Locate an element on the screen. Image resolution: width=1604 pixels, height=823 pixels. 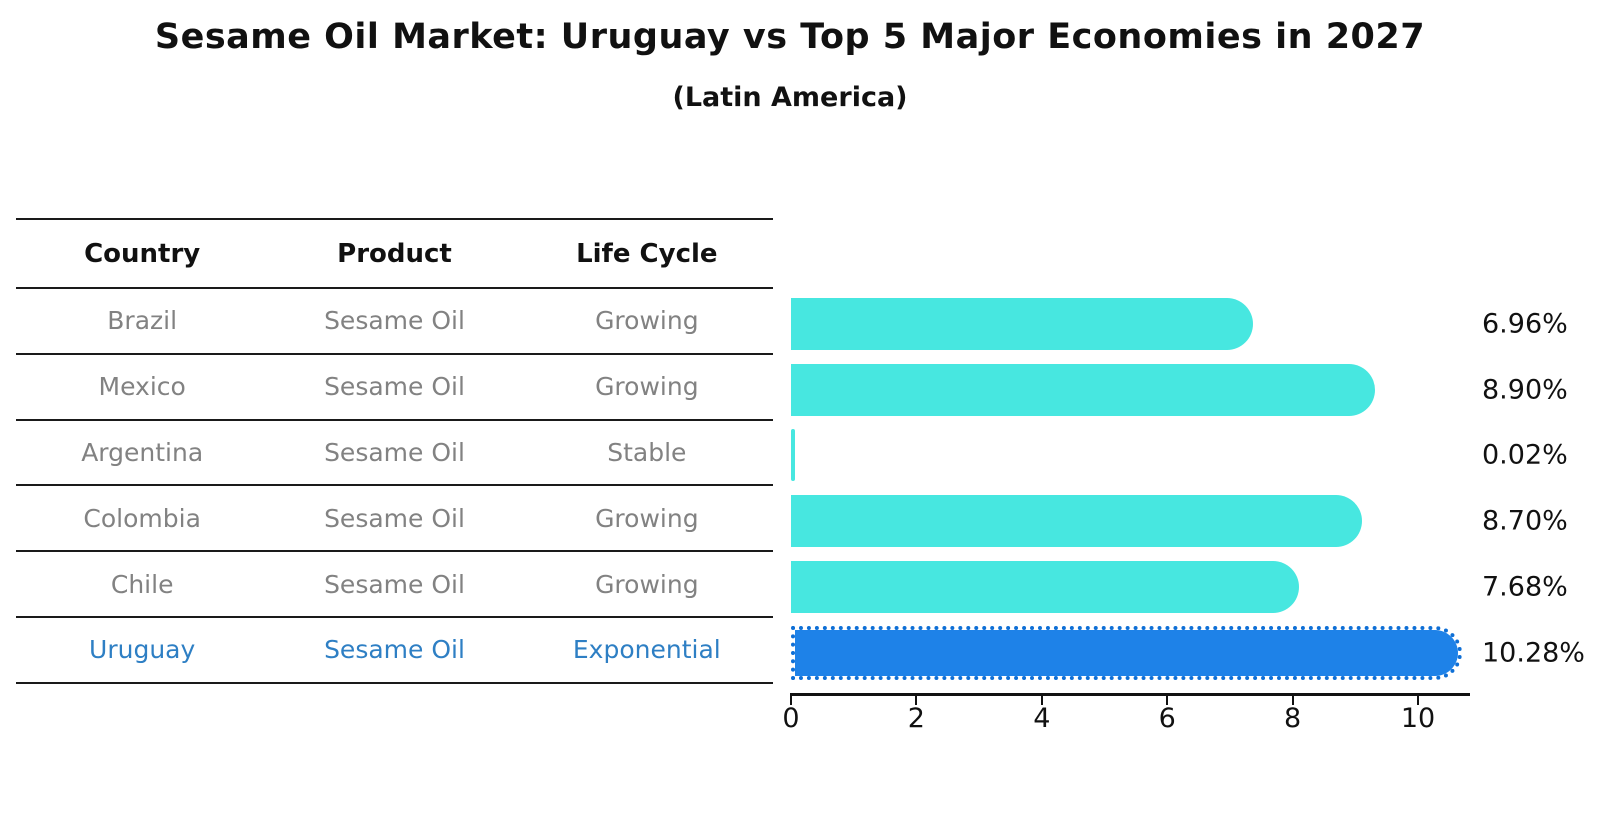
x-axis-tick-label: 4 is located at coordinates (1042, 718).